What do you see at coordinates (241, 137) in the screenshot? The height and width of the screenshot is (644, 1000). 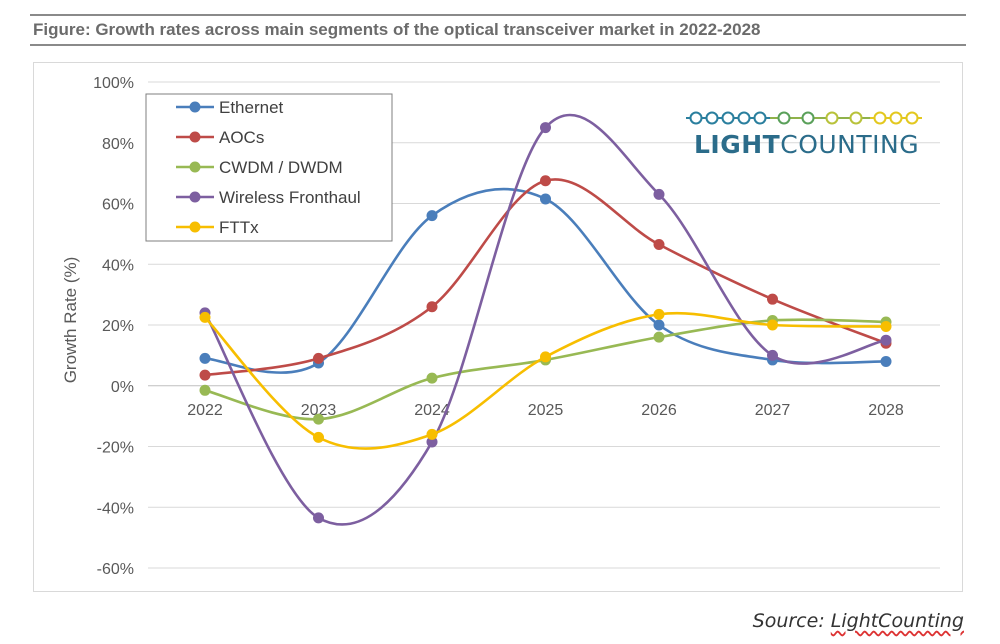 I see `legend-label: AOCs` at bounding box center [241, 137].